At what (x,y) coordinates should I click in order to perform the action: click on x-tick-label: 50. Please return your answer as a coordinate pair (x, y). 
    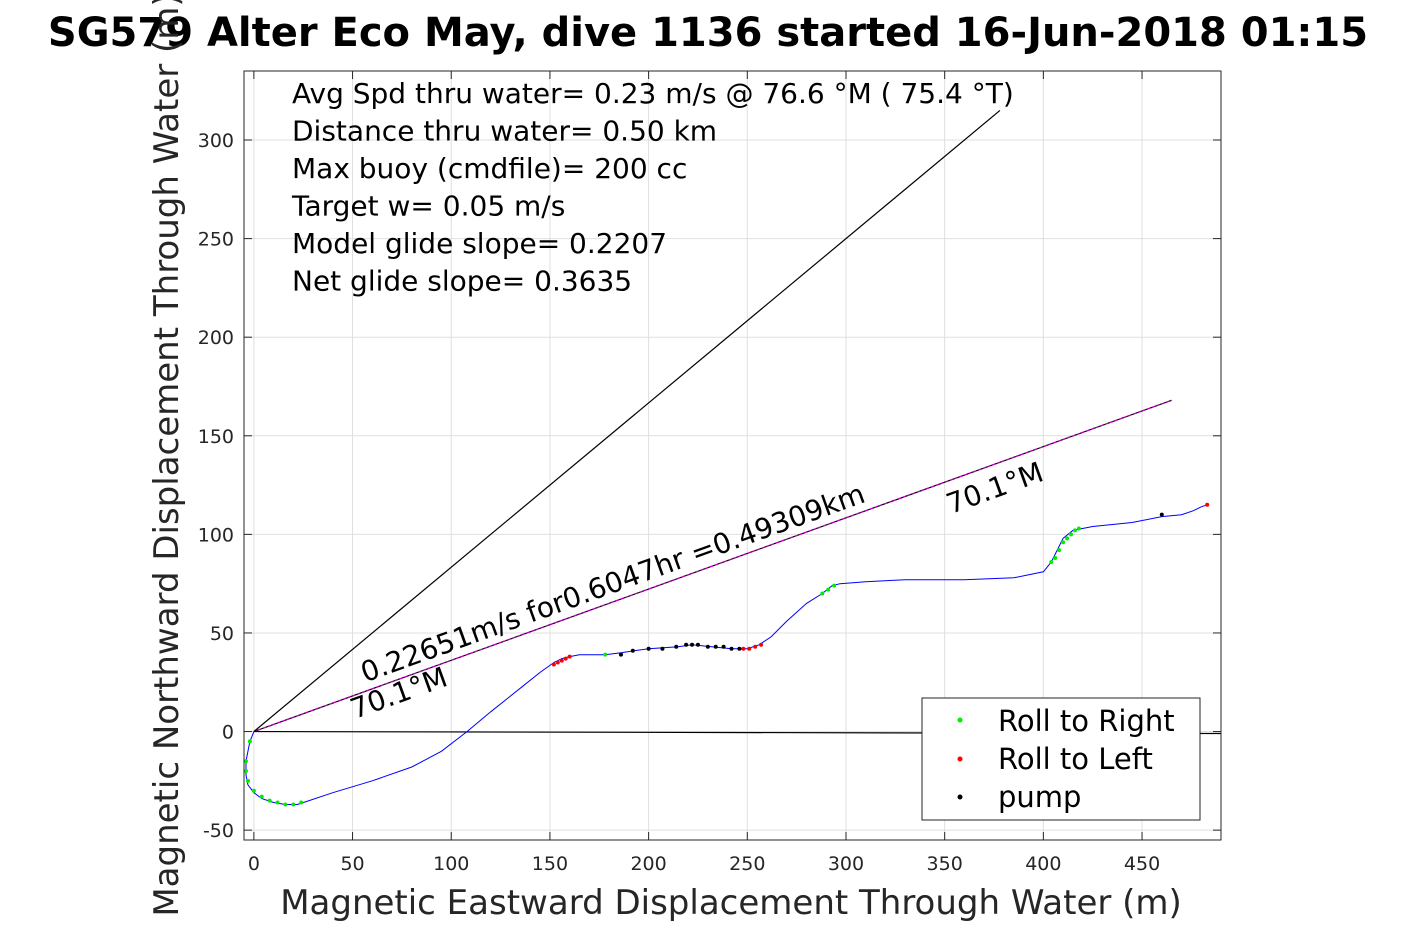
    Looking at the image, I should click on (352, 864).